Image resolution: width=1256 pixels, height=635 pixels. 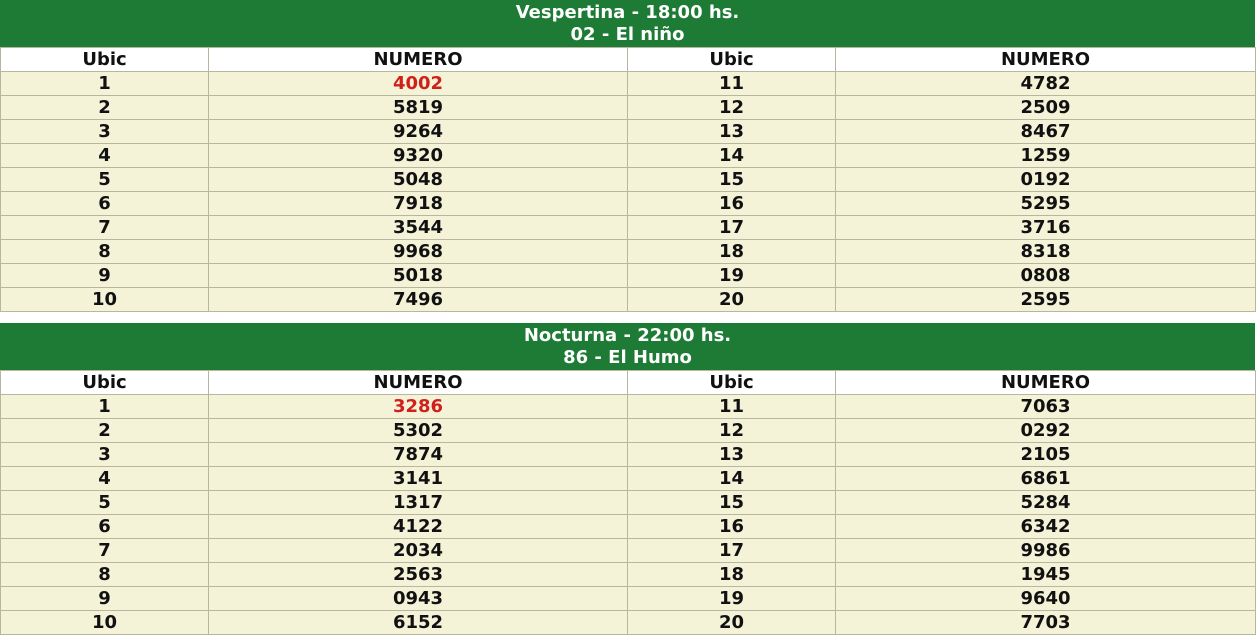 What do you see at coordinates (1045, 430) in the screenshot?
I see `number-cell: 0292` at bounding box center [1045, 430].